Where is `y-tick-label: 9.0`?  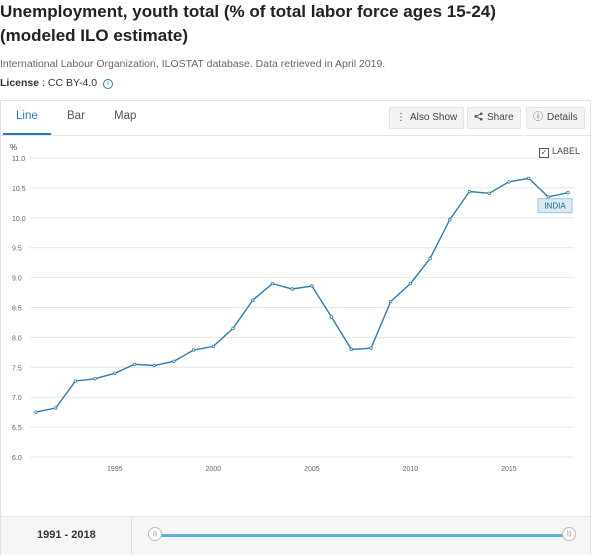
y-tick-label: 9.0 is located at coordinates (17, 279).